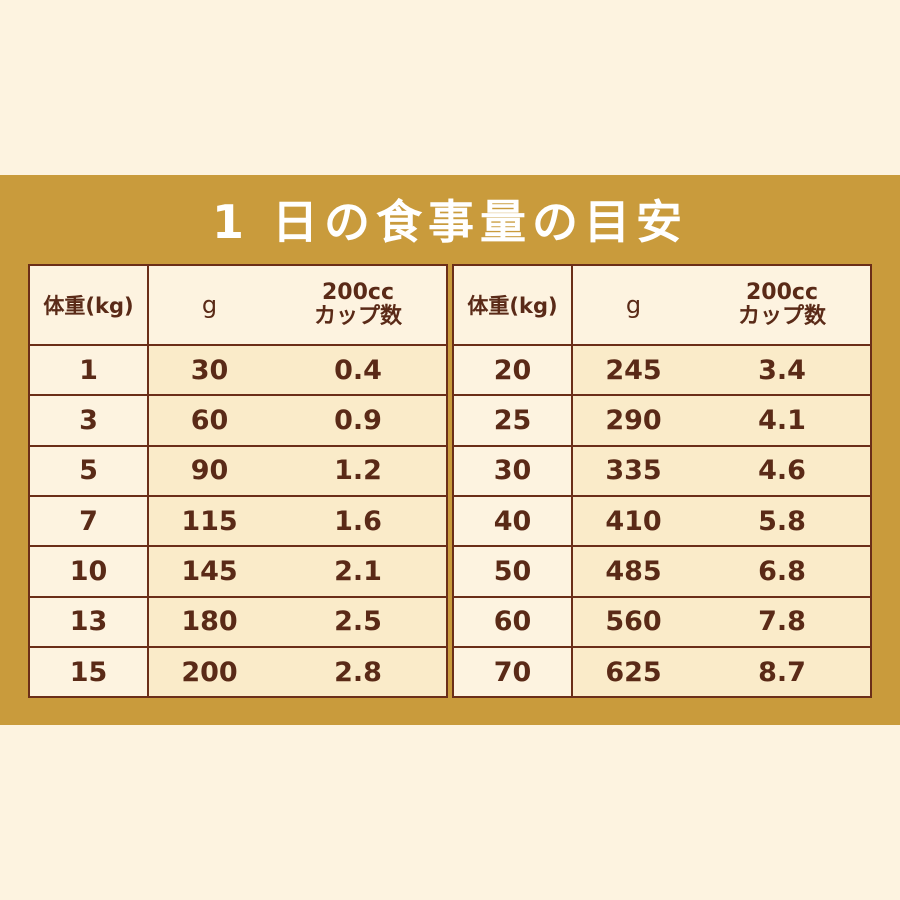  I want to click on table-row: 60 560 7.8, so click(662, 621).